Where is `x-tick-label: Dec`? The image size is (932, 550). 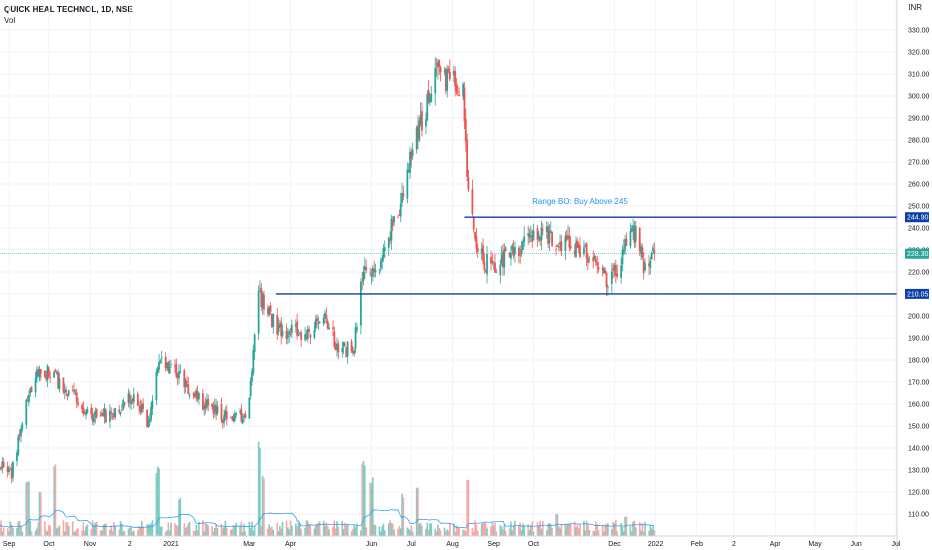 x-tick-label: Dec is located at coordinates (614, 544).